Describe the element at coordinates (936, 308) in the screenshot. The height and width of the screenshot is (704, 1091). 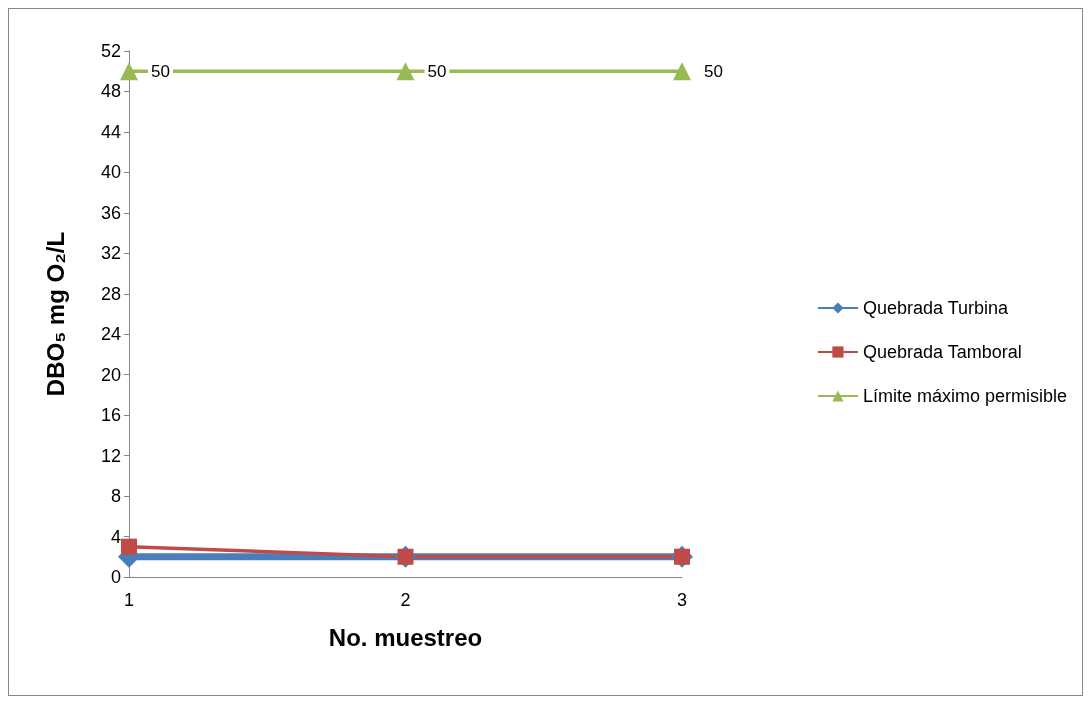
I see `legend-label: Quebrada Turbina` at that location.